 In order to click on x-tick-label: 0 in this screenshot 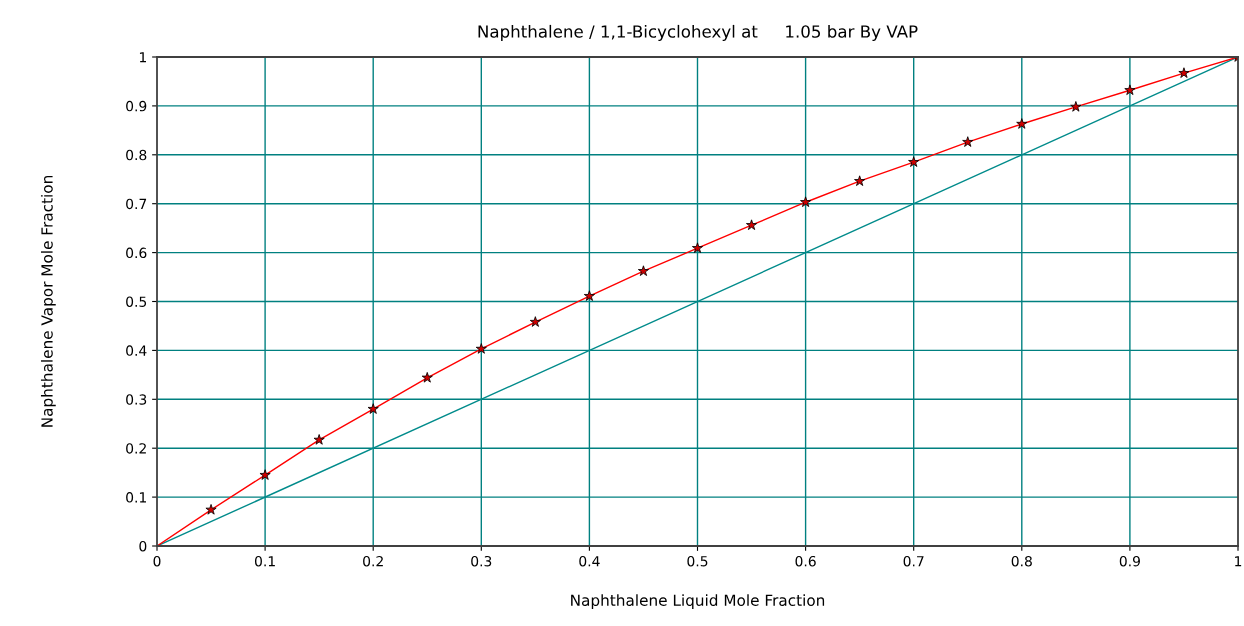, I will do `click(157, 561)`.